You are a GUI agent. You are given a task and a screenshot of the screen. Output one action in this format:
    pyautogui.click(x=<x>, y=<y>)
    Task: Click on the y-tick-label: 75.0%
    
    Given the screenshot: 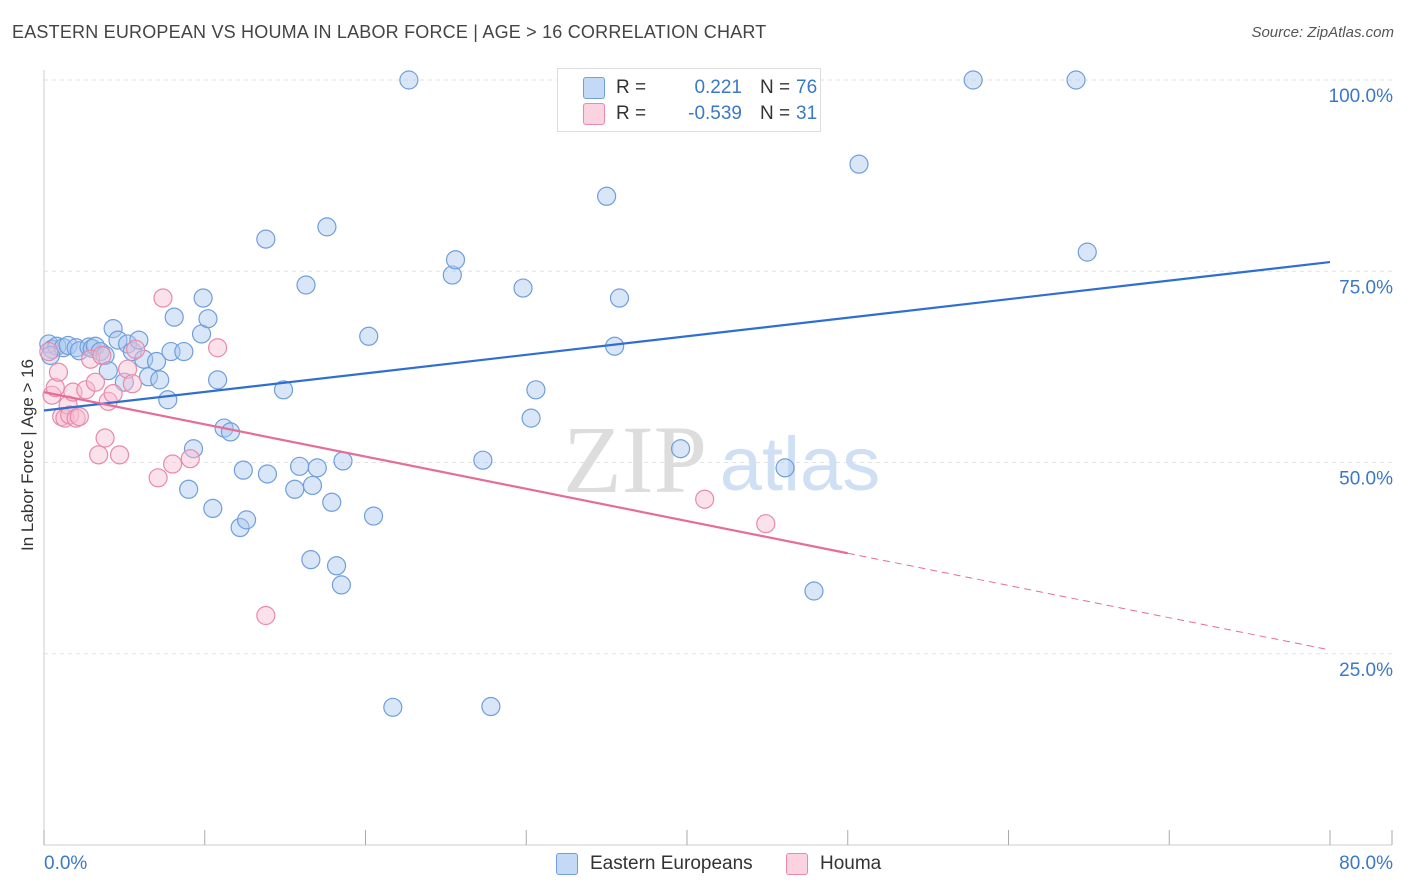 What is the action you would take?
    pyautogui.click(x=1366, y=287)
    